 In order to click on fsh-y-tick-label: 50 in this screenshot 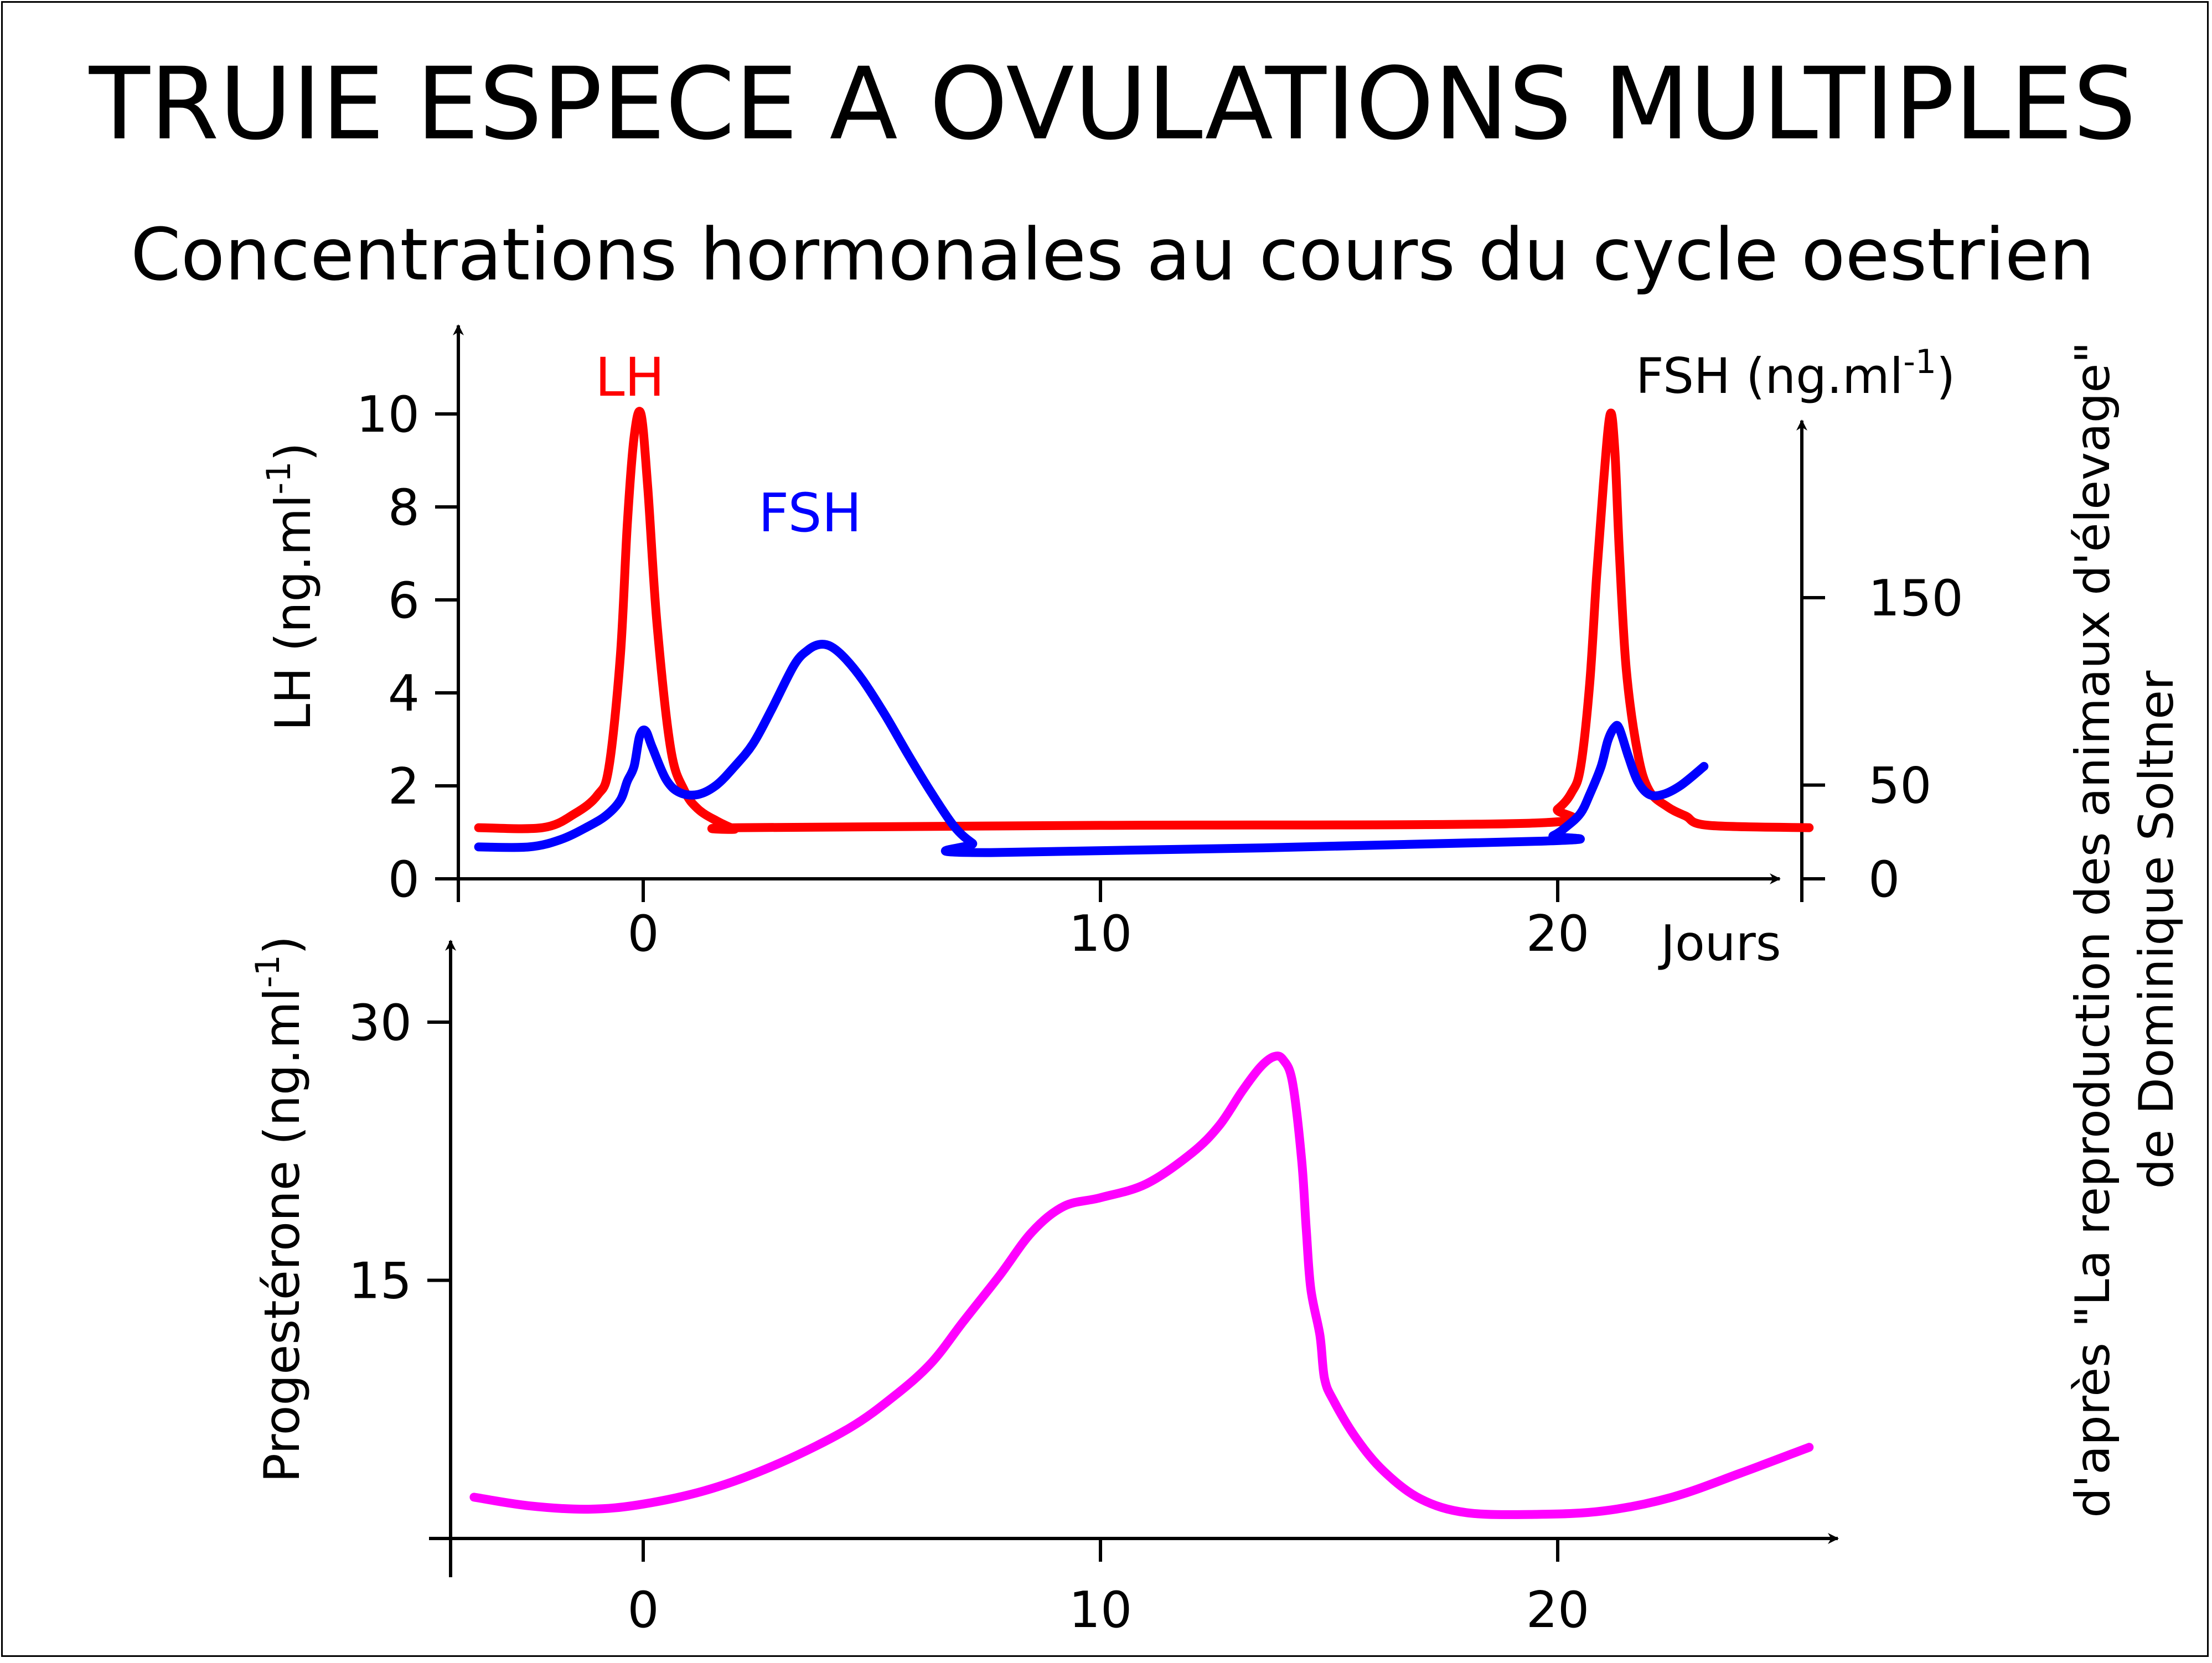, I will do `click(1900, 786)`.